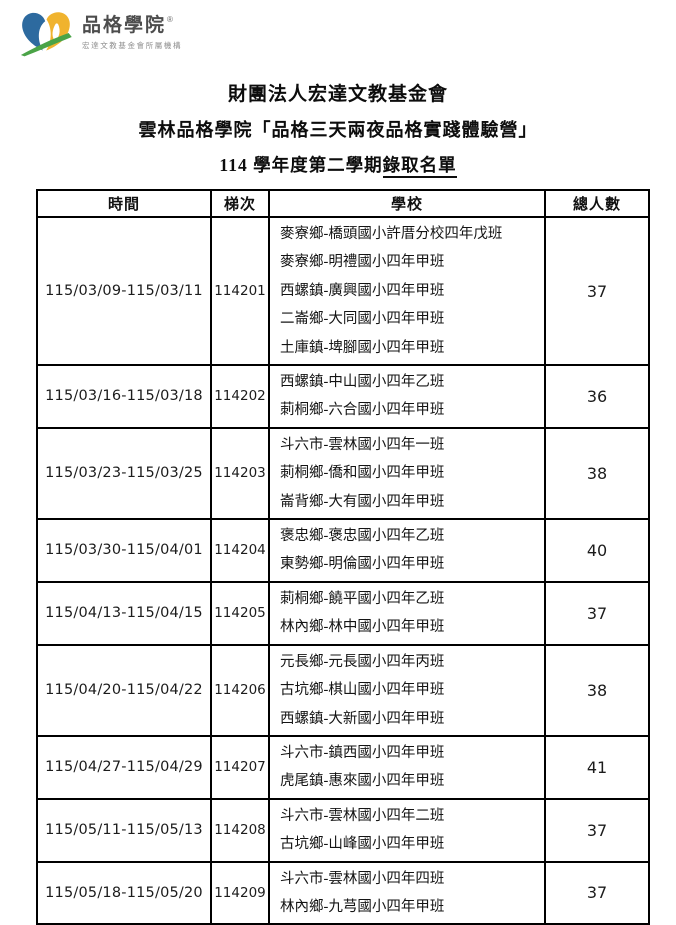 This screenshot has width=676, height=925. Describe the element at coordinates (124, 396) in the screenshot. I see `time-cell: 115/03/16-115/03/18` at that location.